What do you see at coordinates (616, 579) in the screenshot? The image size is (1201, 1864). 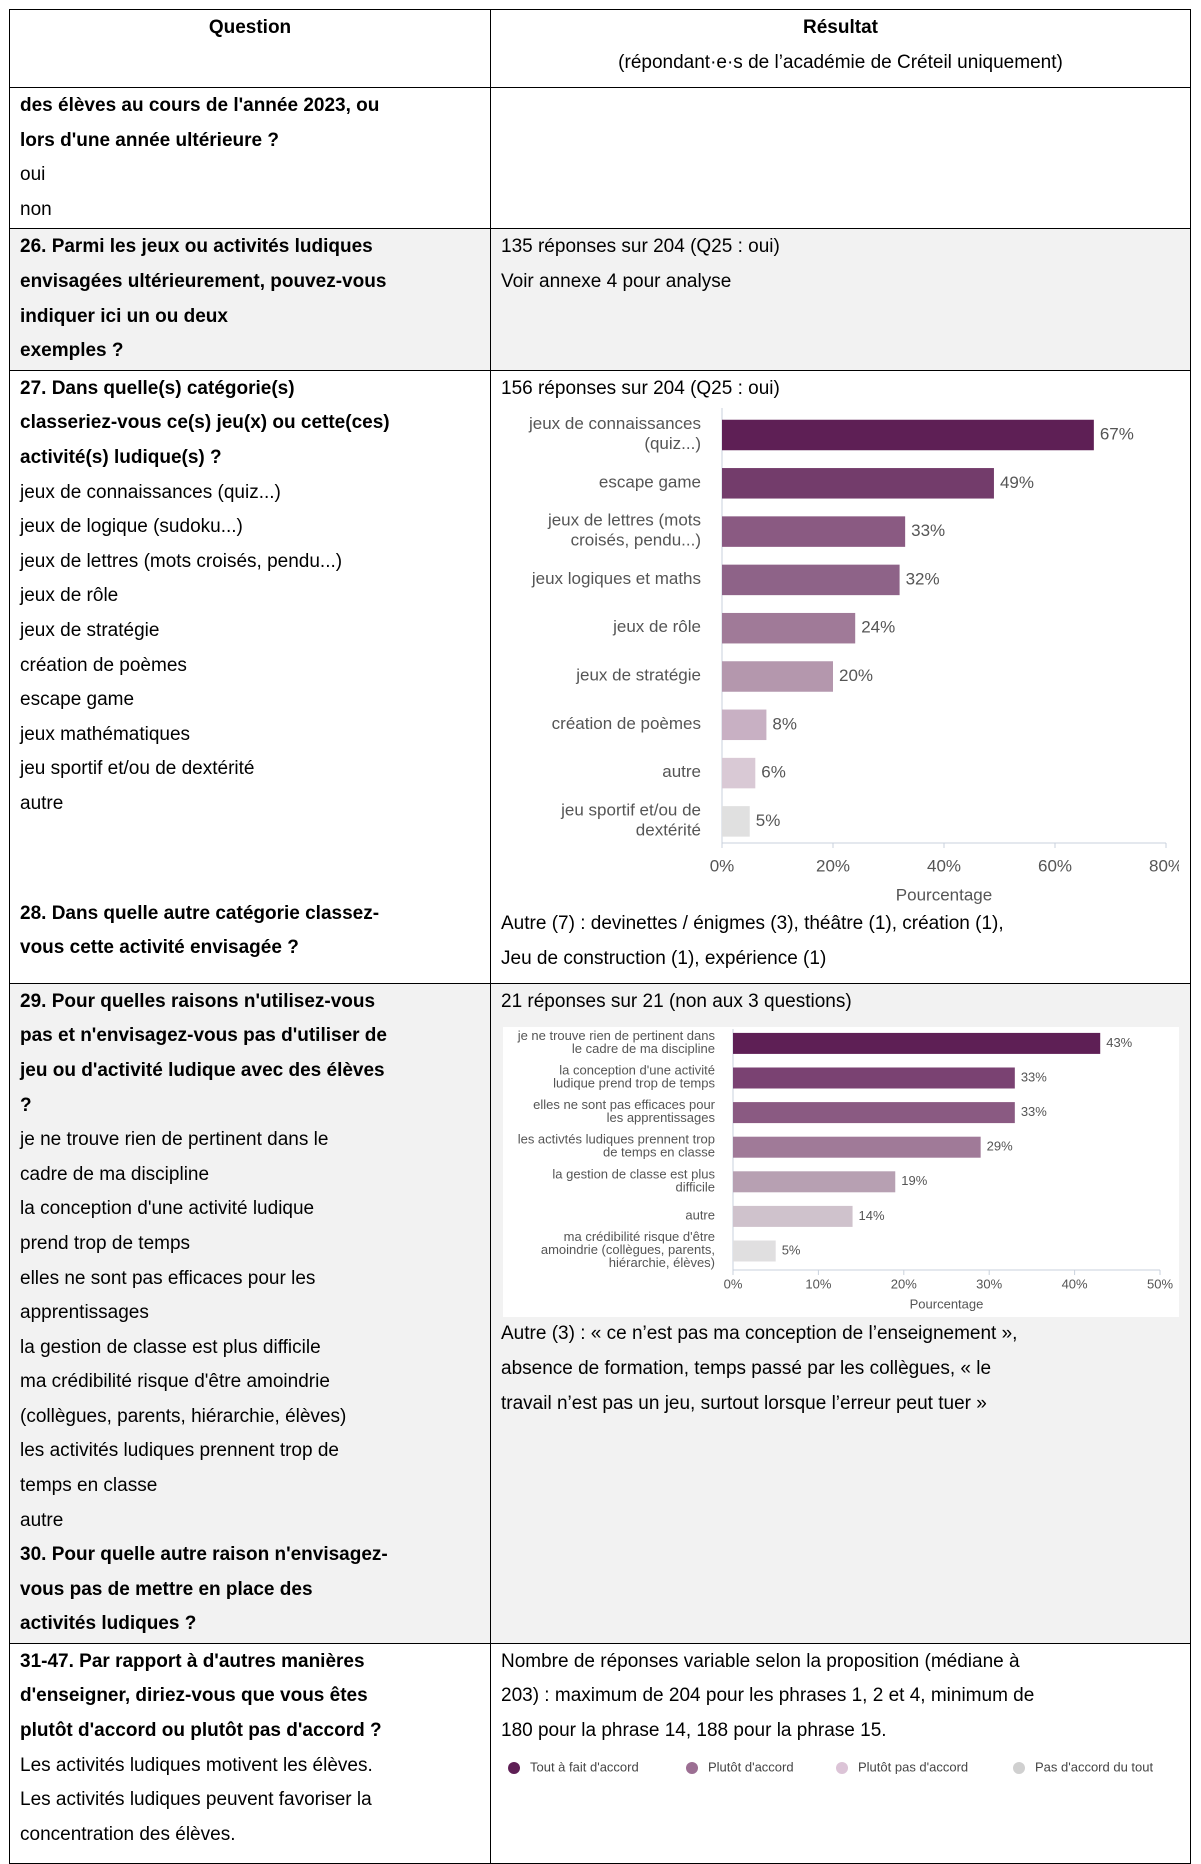 I see `category-label: jeux logiques et maths` at bounding box center [616, 579].